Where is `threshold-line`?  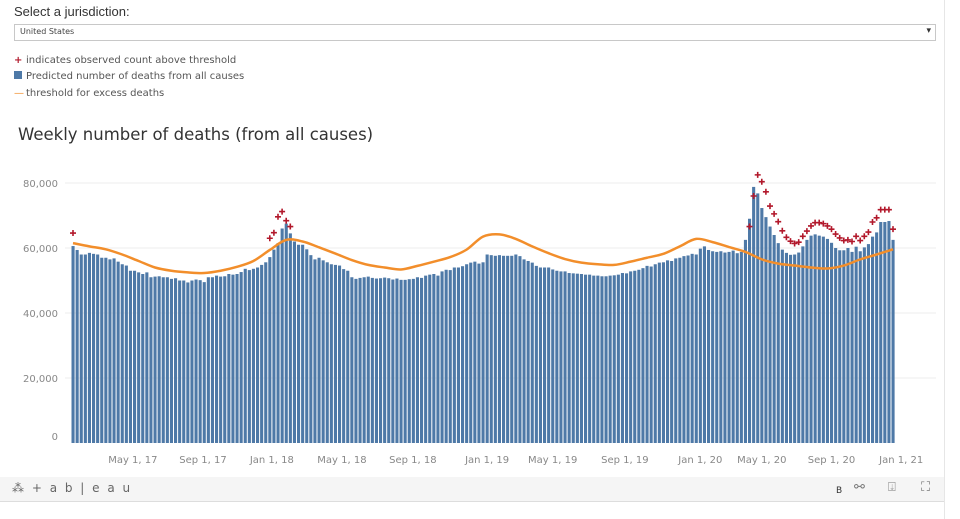 threshold-line is located at coordinates (483, 253).